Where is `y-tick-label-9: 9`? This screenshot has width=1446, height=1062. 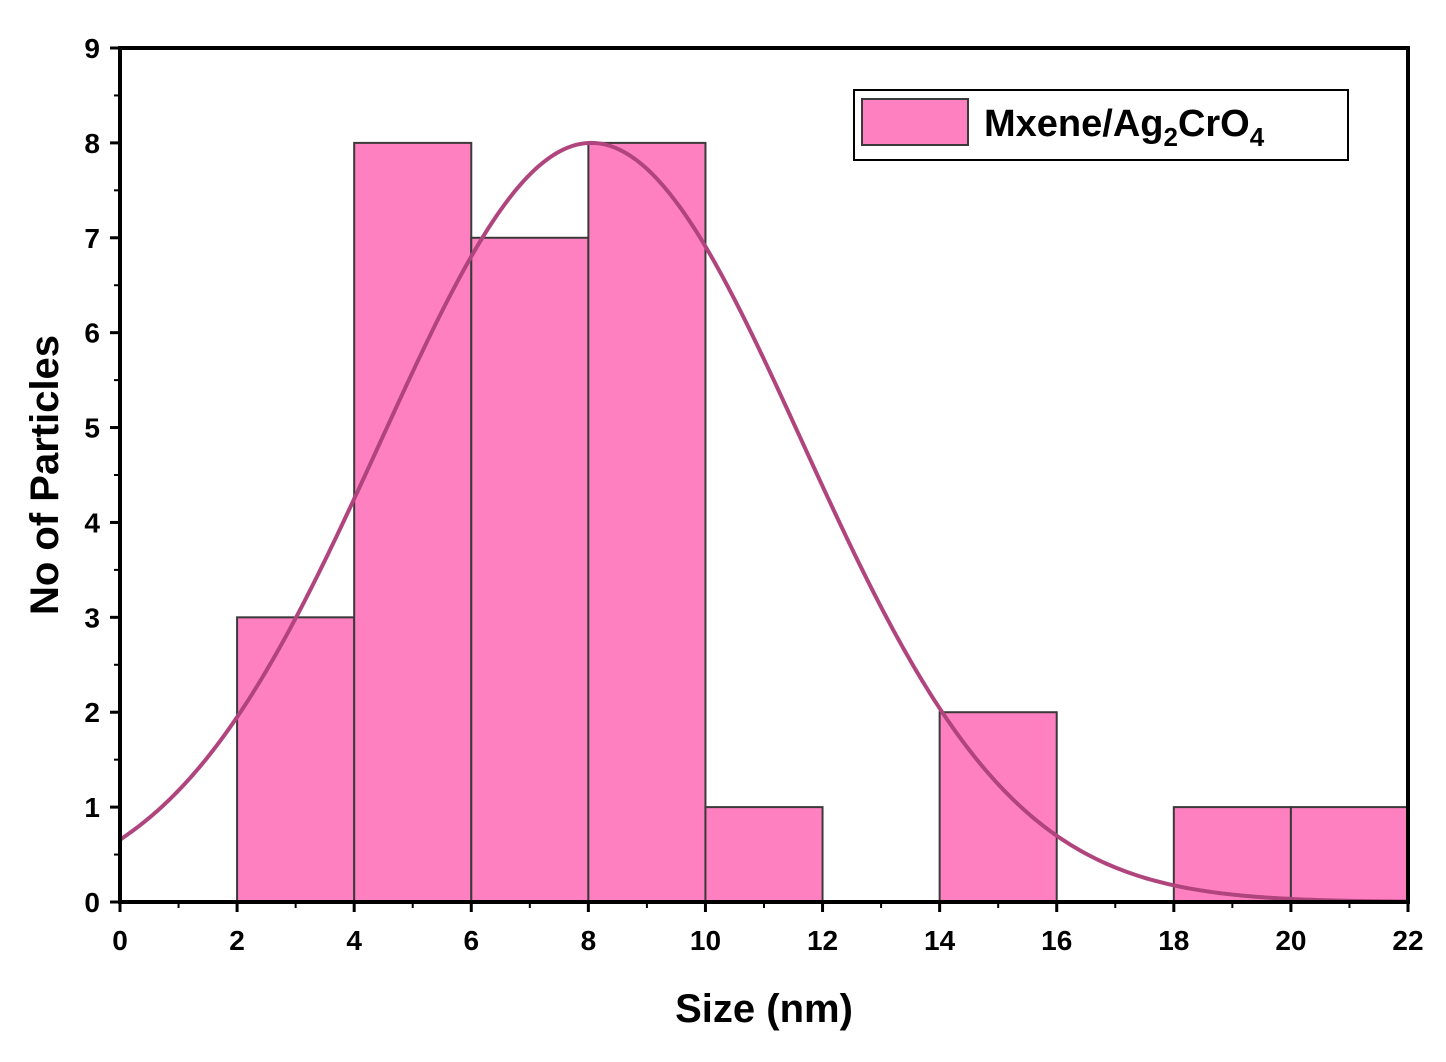 y-tick-label-9: 9 is located at coordinates (92, 48).